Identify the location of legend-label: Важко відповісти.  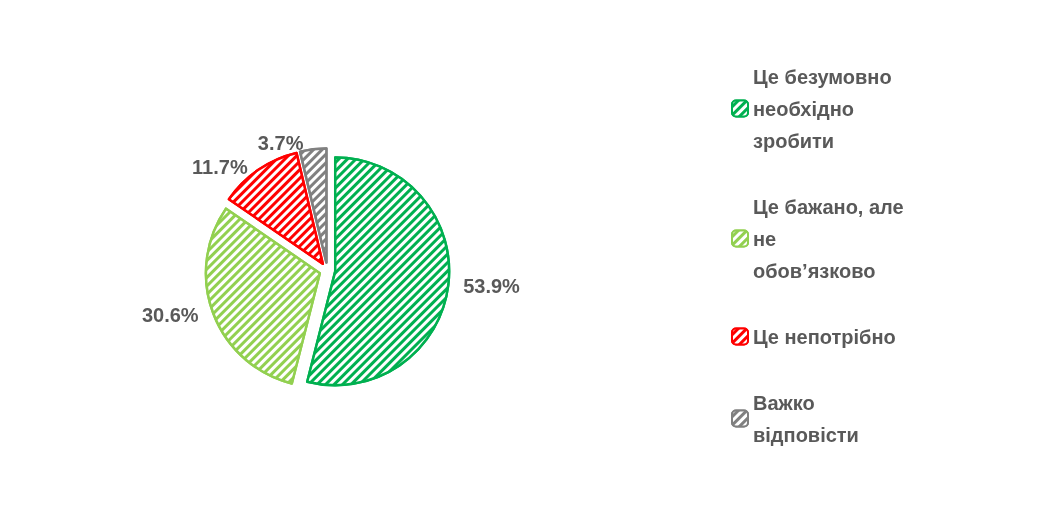
(806, 418).